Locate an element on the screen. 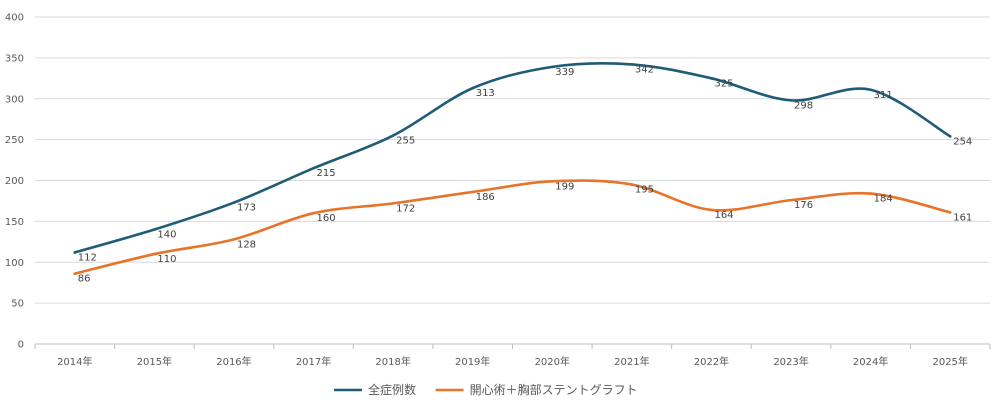 This screenshot has height=404, width=1000. legend: 全症例数 開心術＋胸部ステントグラフト is located at coordinates (486, 389).